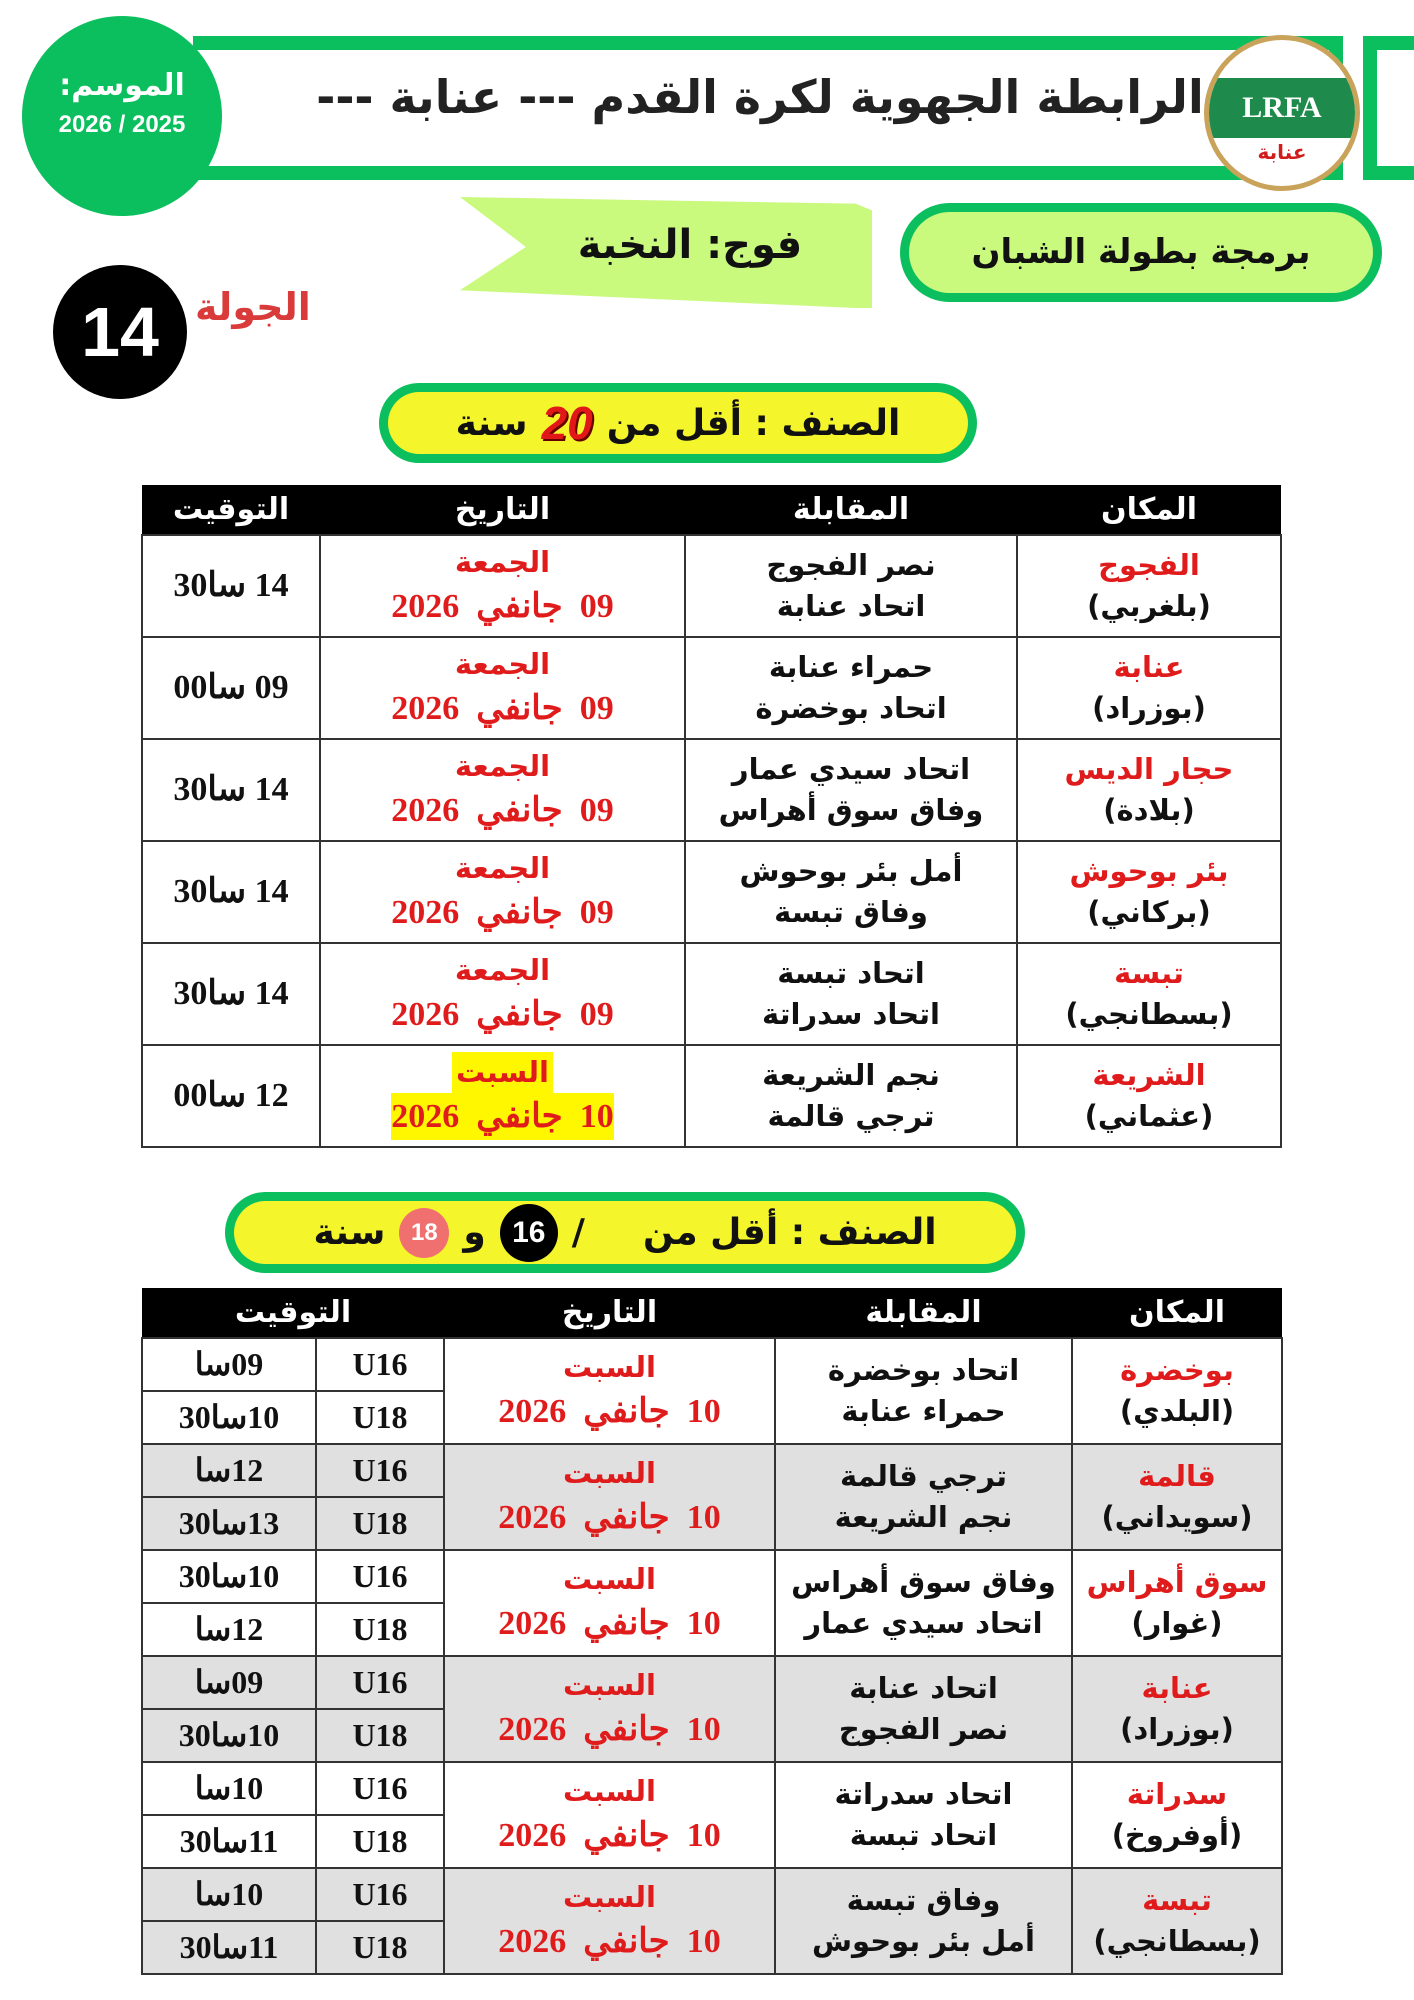 This screenshot has width=1414, height=2000. Describe the element at coordinates (666, 252) in the screenshot. I see `group-banner` at that location.